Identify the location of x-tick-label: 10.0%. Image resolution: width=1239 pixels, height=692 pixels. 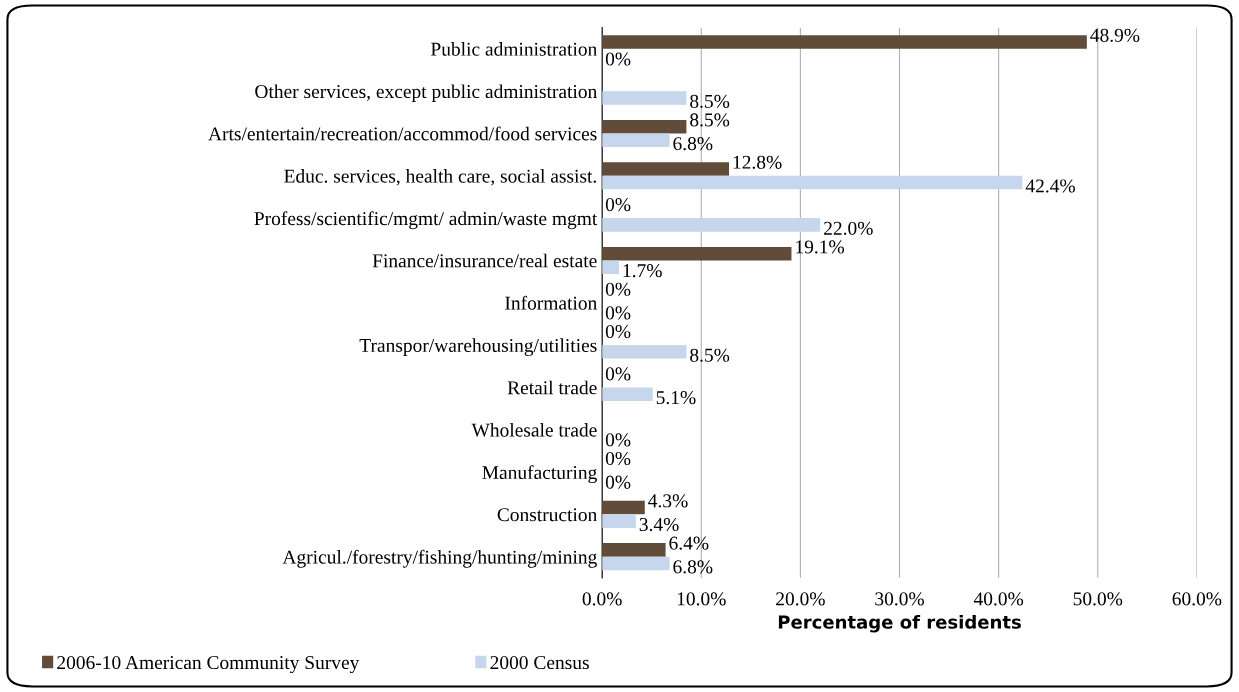
(701, 599).